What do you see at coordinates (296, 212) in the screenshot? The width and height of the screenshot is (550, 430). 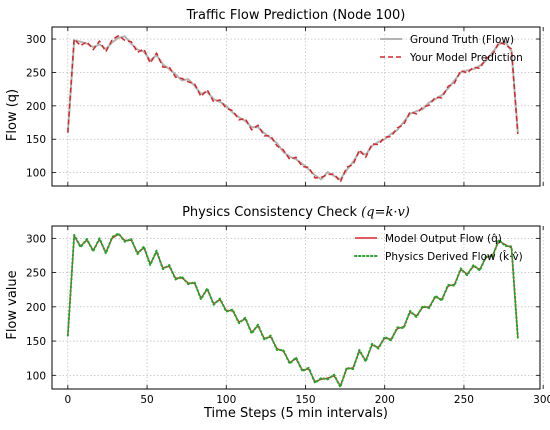 I see `panel-2-title: Physics Consistency Check (q=k·v)` at bounding box center [296, 212].